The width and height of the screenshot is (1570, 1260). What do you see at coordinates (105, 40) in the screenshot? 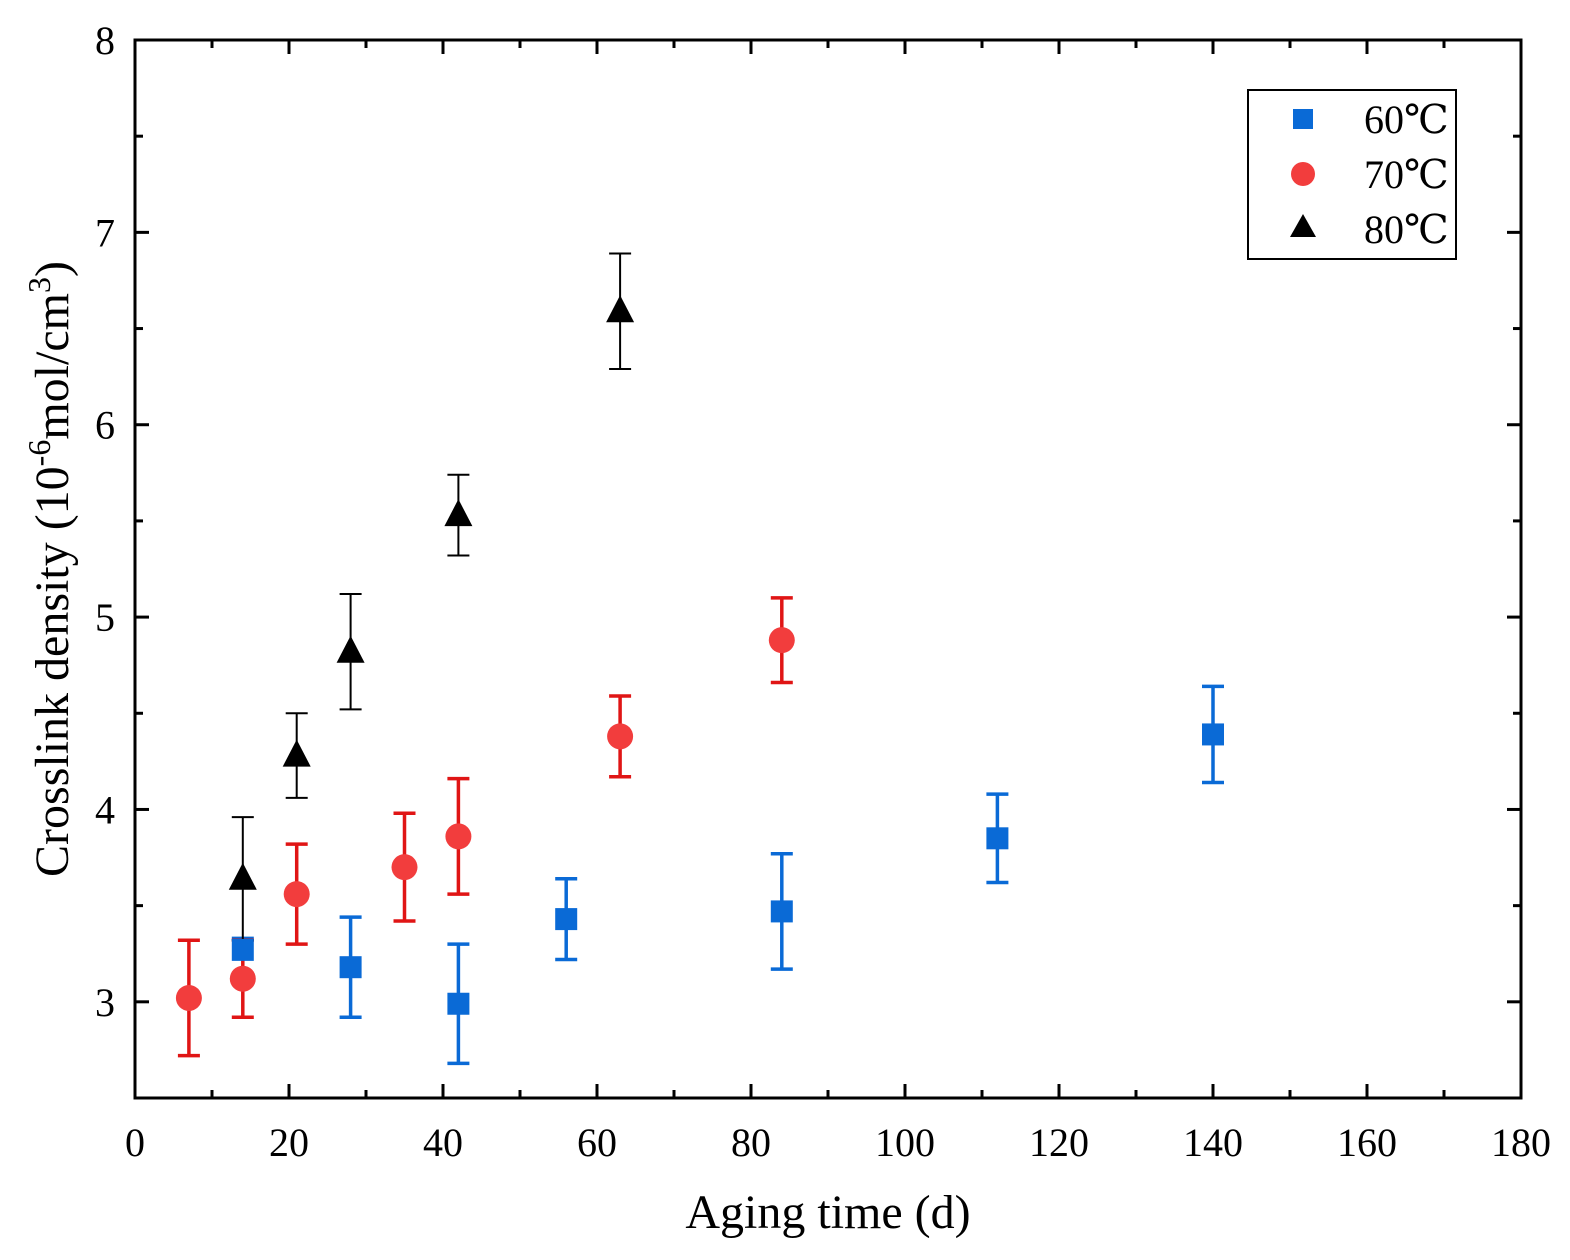
I see `y-tick-label: 8` at bounding box center [105, 40].